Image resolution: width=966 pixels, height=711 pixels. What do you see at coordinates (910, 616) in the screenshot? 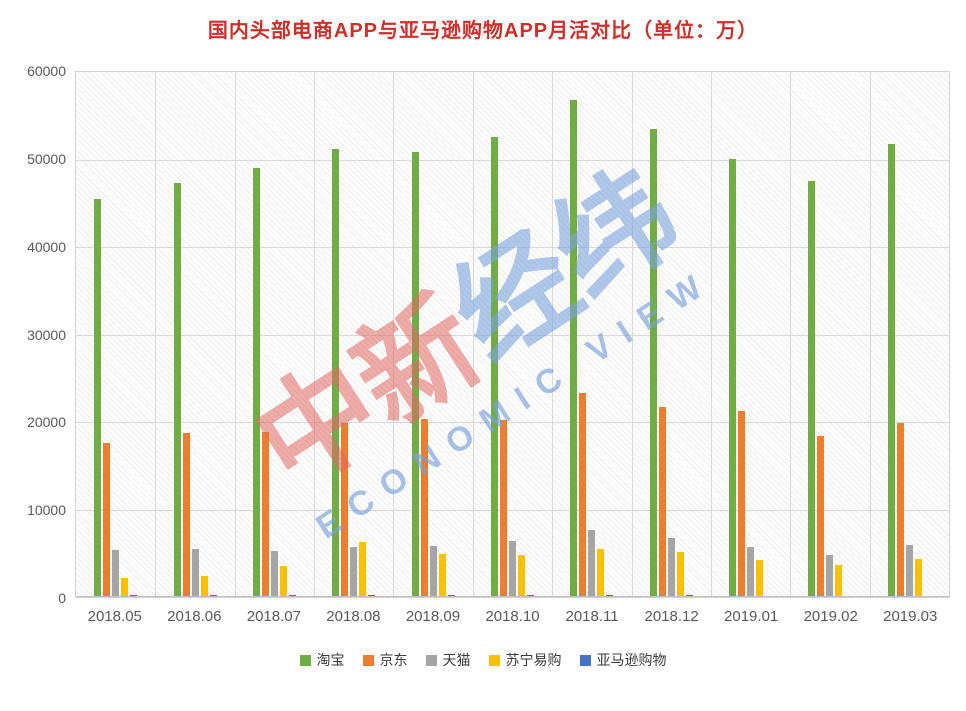
I see `x-tick-label: 2019.03` at bounding box center [910, 616].